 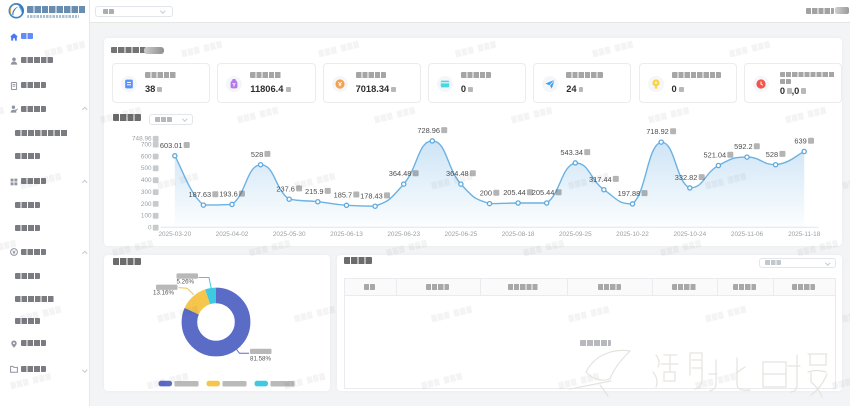 What do you see at coordinates (632, 234) in the screenshot?
I see `svg-text: 2025-10-22` at bounding box center [632, 234].